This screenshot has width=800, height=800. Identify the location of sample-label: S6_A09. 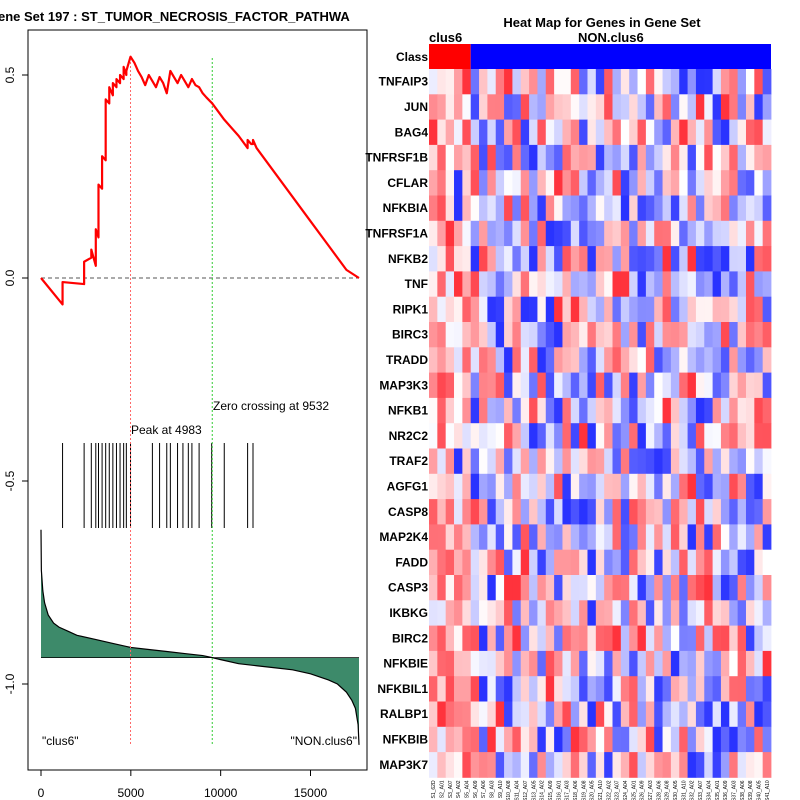
(476, 789).